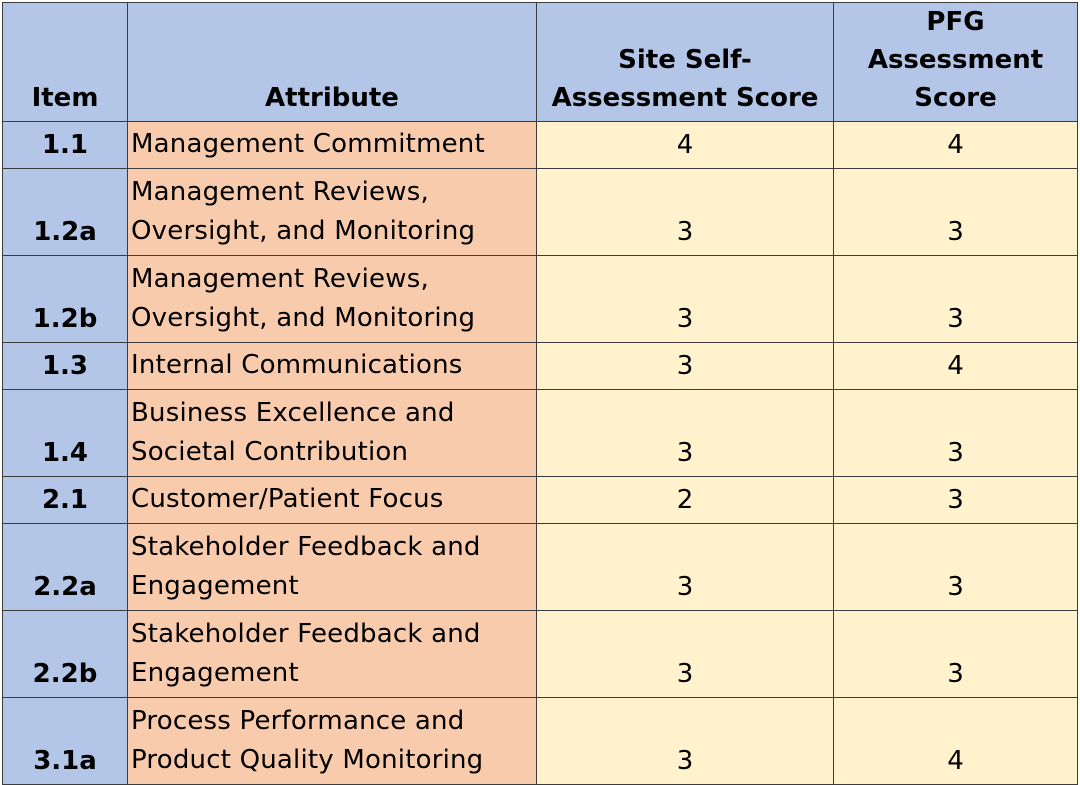 The image size is (1080, 785). I want to click on item-number: 3.1a, so click(65, 741).